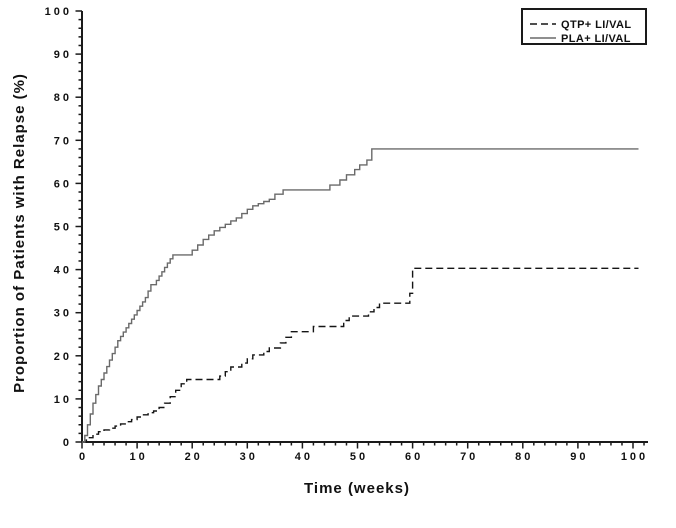 This screenshot has height=528, width=676. Describe the element at coordinates (63, 55) in the screenshot. I see `y-tick-label: 90` at that location.